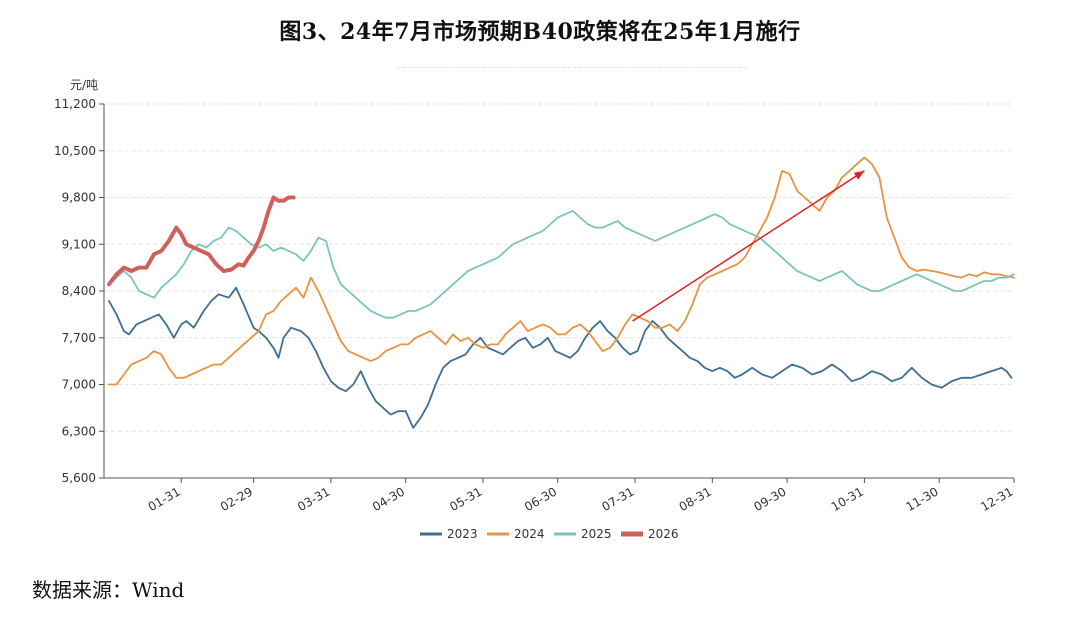 The height and width of the screenshot is (621, 1080). I want to click on y-tick-label: 11,200, so click(75, 104).